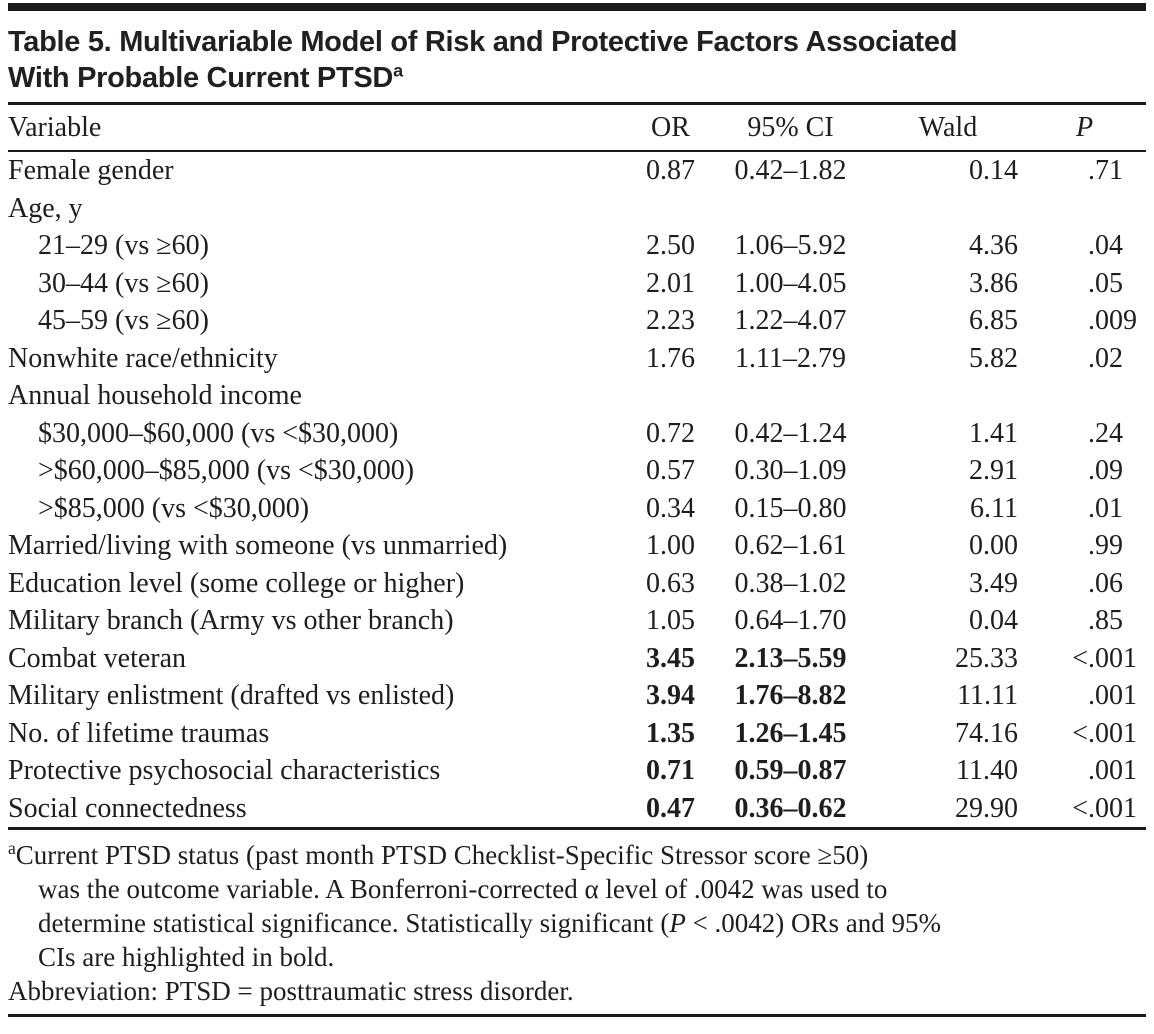 This screenshot has height=1034, width=1154. I want to click on cell-wald: 11.11, so click(987, 695).